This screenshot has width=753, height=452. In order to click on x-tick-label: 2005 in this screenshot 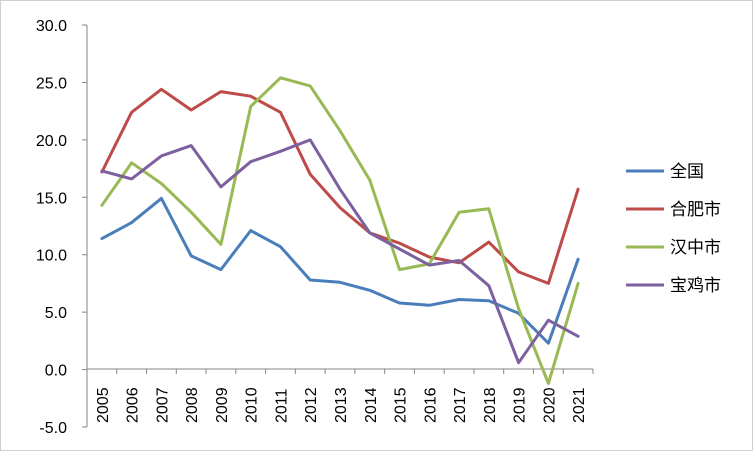, I will do `click(103, 405)`.